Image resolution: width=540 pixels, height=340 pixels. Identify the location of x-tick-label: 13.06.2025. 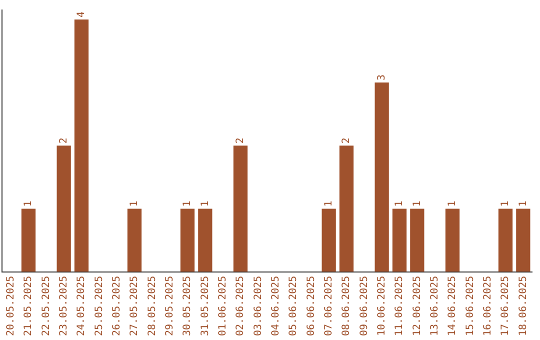
(434, 306).